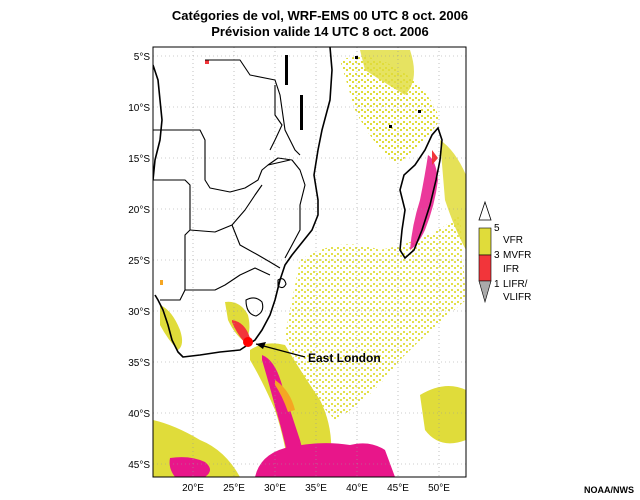 The width and height of the screenshot is (640, 500). What do you see at coordinates (497, 284) in the screenshot?
I see `legend-number-1: 1` at bounding box center [497, 284].